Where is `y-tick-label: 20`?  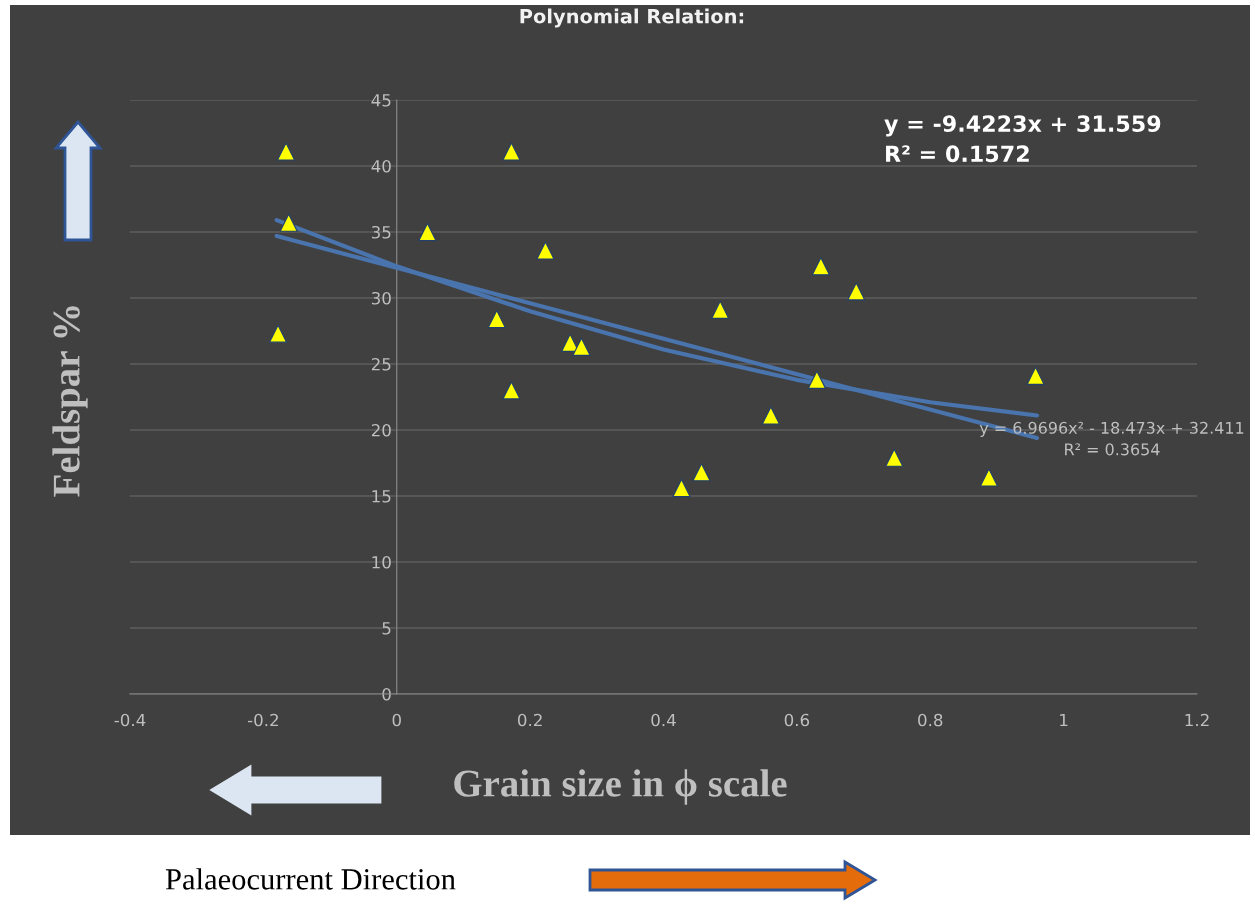
y-tick-label: 20 is located at coordinates (381, 430).